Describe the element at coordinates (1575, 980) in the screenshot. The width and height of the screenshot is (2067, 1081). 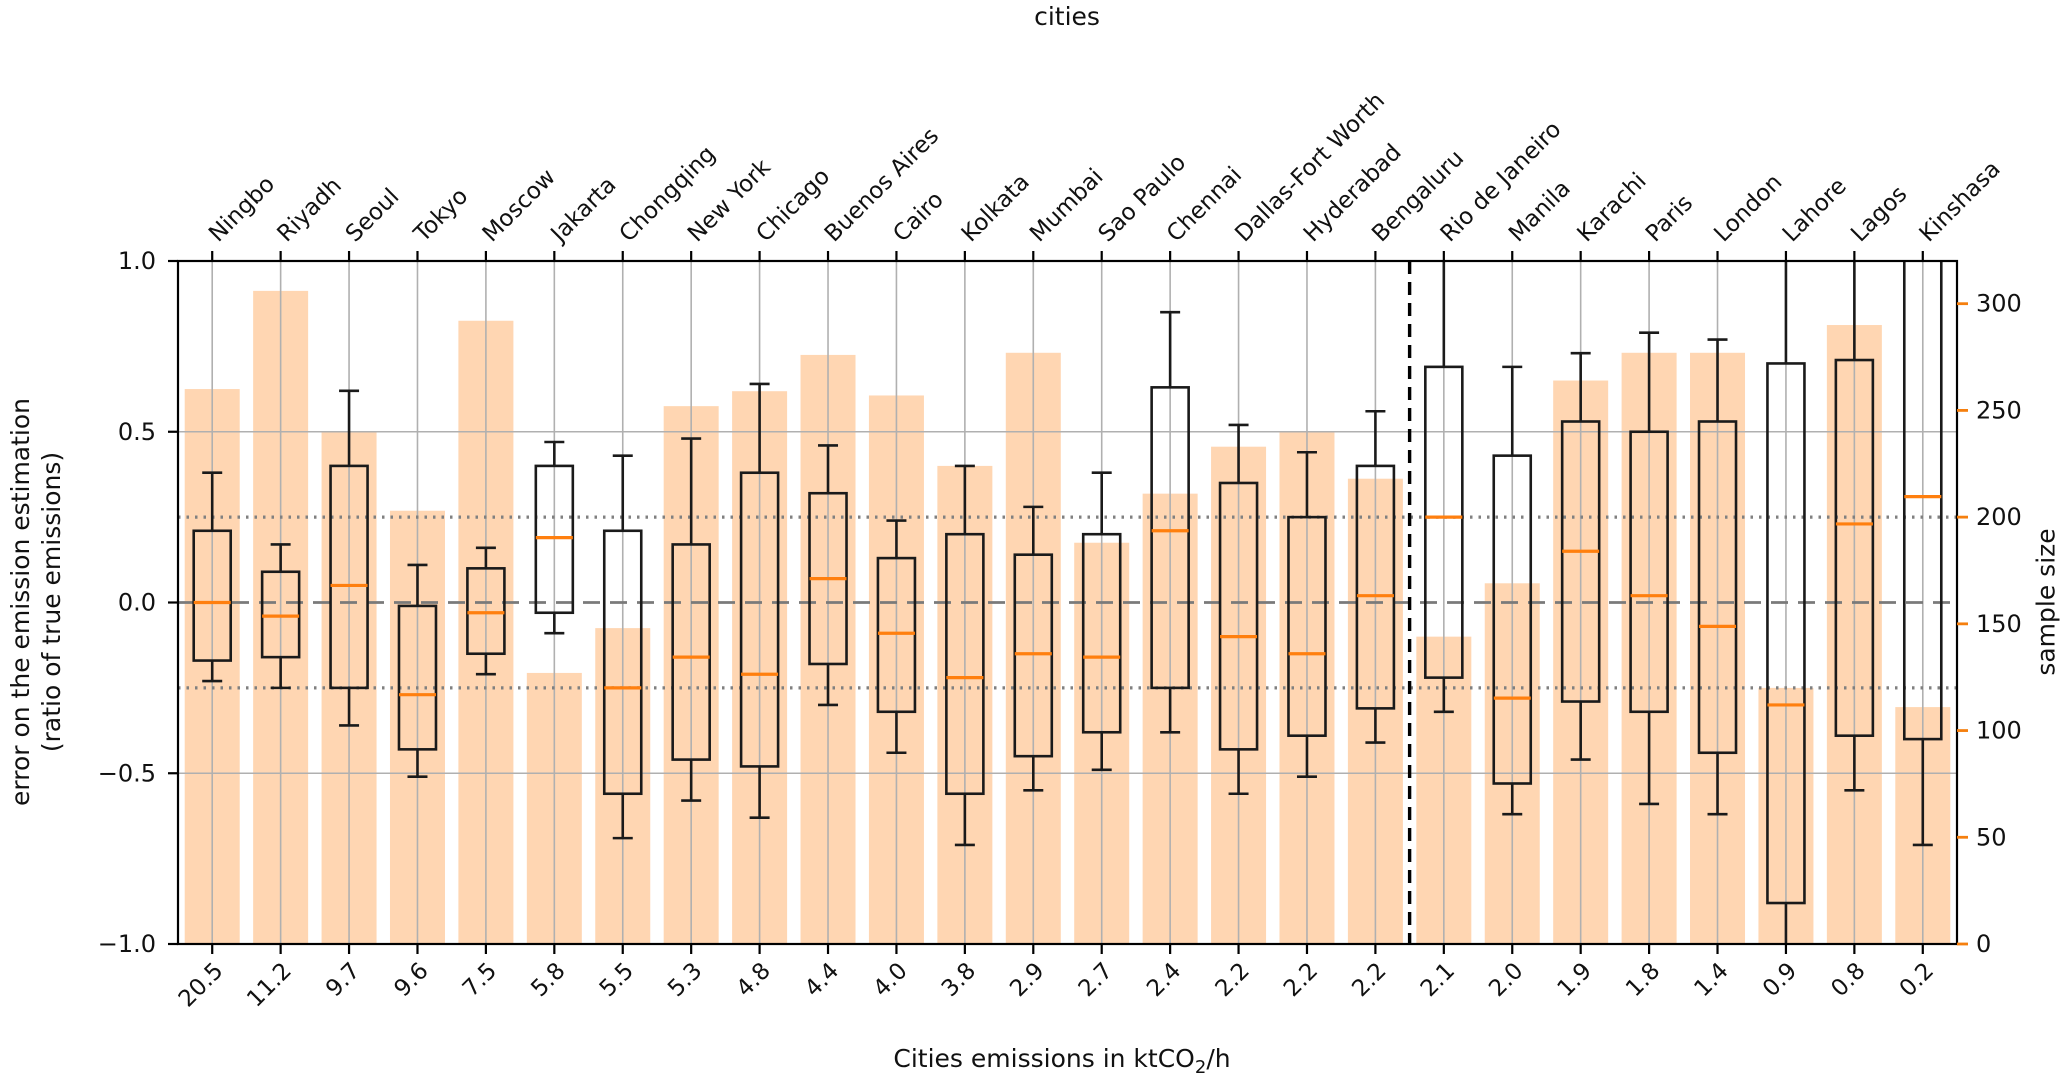
I see `emission-tick-label: 1.9` at that location.